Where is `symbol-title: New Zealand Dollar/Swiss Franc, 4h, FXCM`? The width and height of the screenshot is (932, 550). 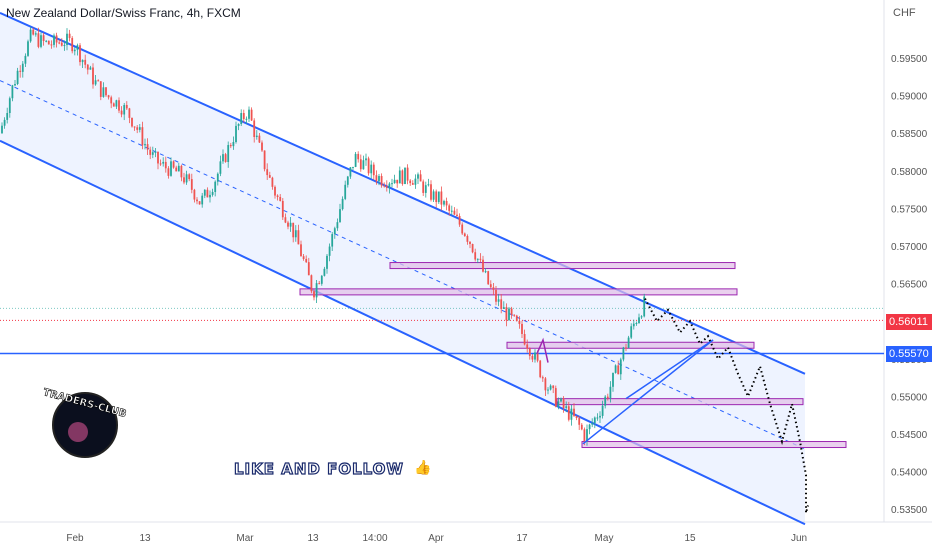
symbol-title: New Zealand Dollar/Swiss Franc, 4h, FXCM is located at coordinates (123, 13).